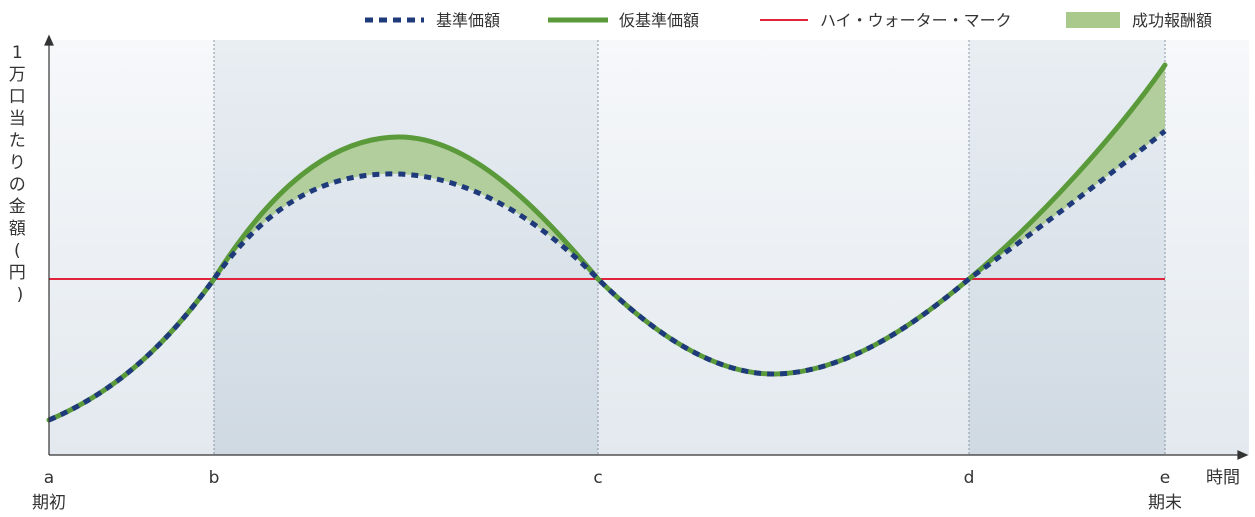 This screenshot has height=517, width=1255. Describe the element at coordinates (1093, 20) in the screenshot. I see `legend-fee-swatch` at that location.